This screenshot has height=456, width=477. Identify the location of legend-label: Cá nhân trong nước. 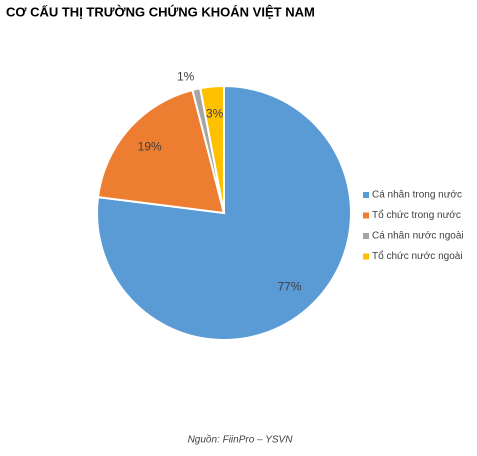
(417, 195).